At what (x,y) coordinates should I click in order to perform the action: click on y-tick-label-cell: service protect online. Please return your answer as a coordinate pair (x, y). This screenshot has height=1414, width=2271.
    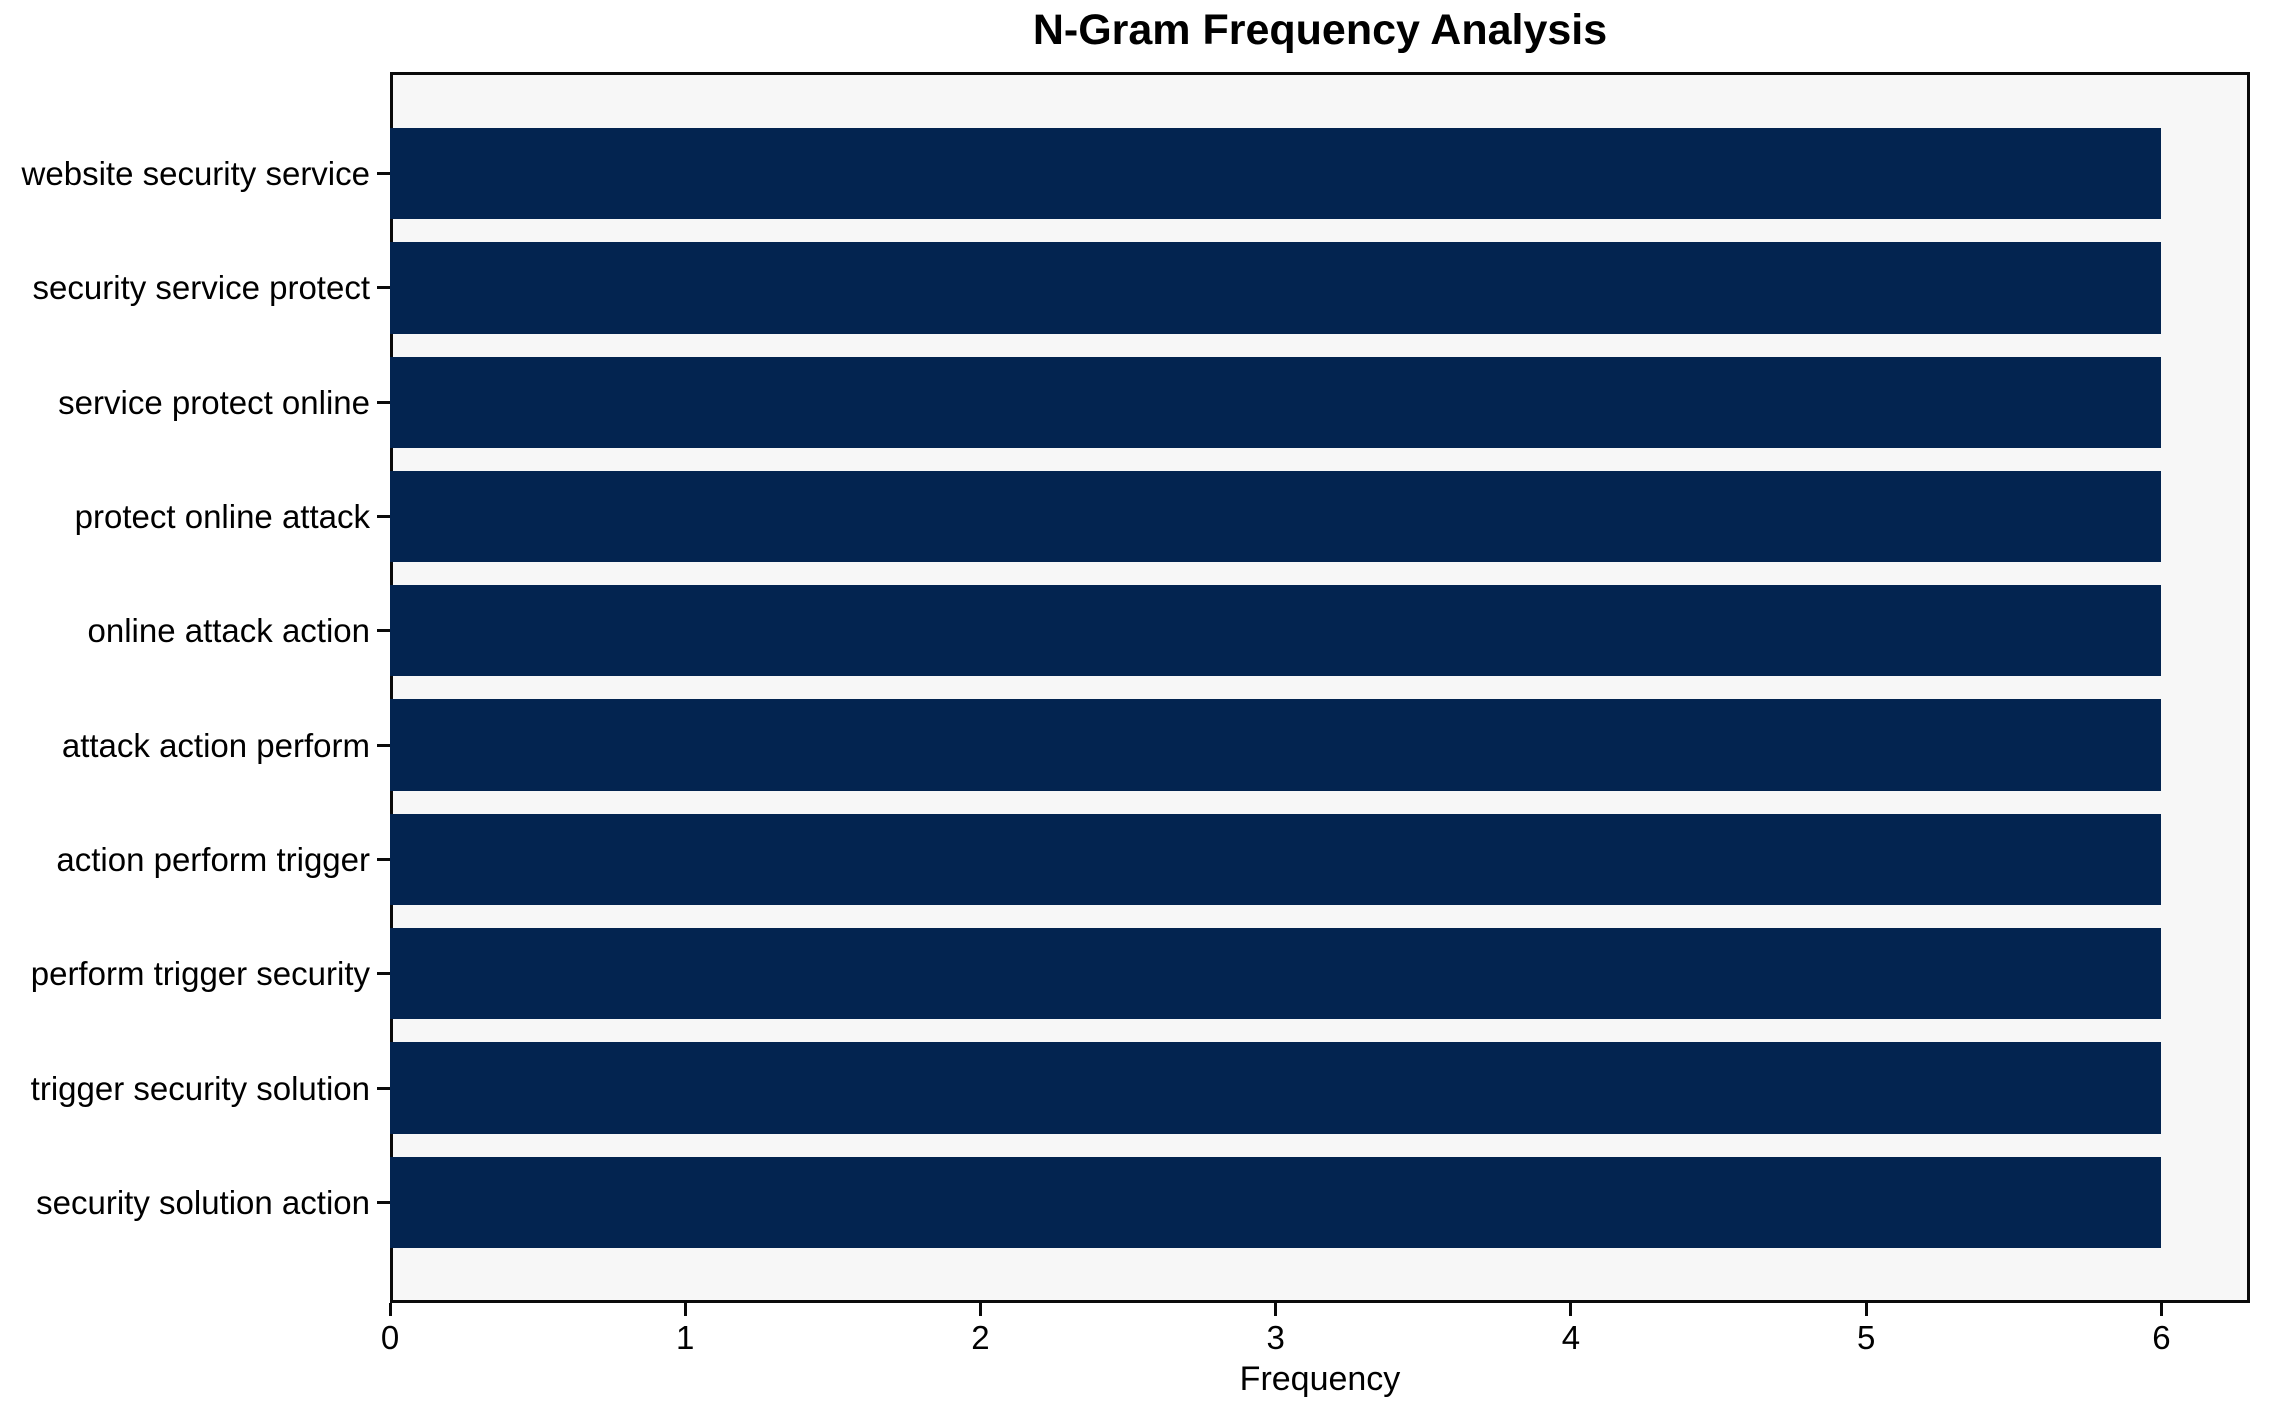
    Looking at the image, I should click on (195, 402).